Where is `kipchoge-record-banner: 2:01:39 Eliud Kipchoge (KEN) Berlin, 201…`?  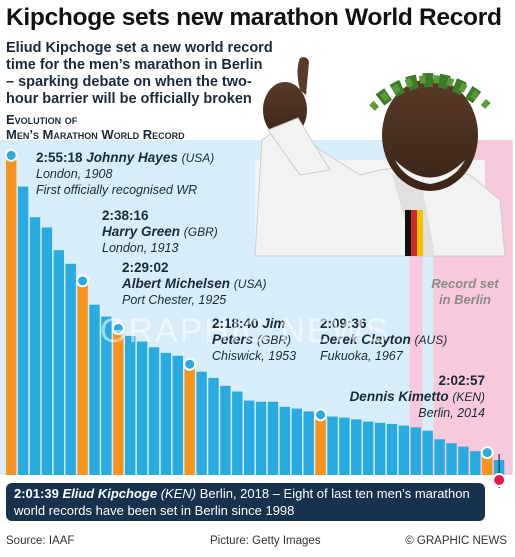
kipchoge-record-banner: 2:01:39 Eliud Kipchoge (KEN) Berlin, 201… is located at coordinates (245, 502).